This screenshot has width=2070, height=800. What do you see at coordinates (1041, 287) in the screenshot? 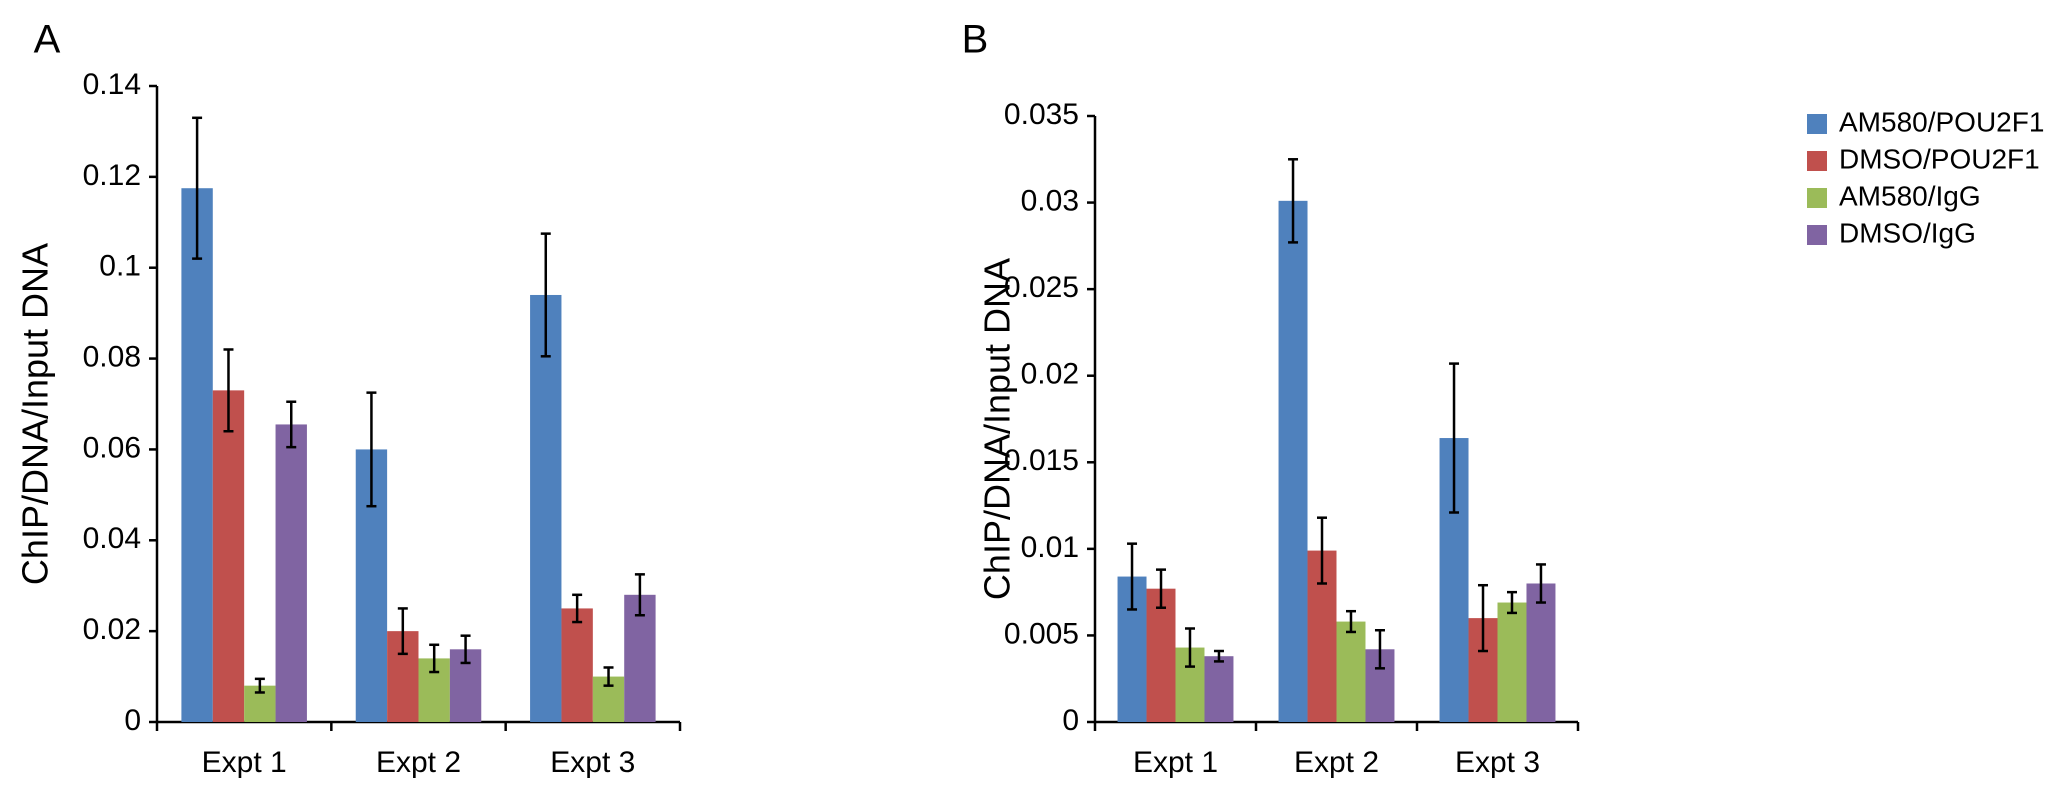
I see `y-tick-label: 0.025` at bounding box center [1041, 287].